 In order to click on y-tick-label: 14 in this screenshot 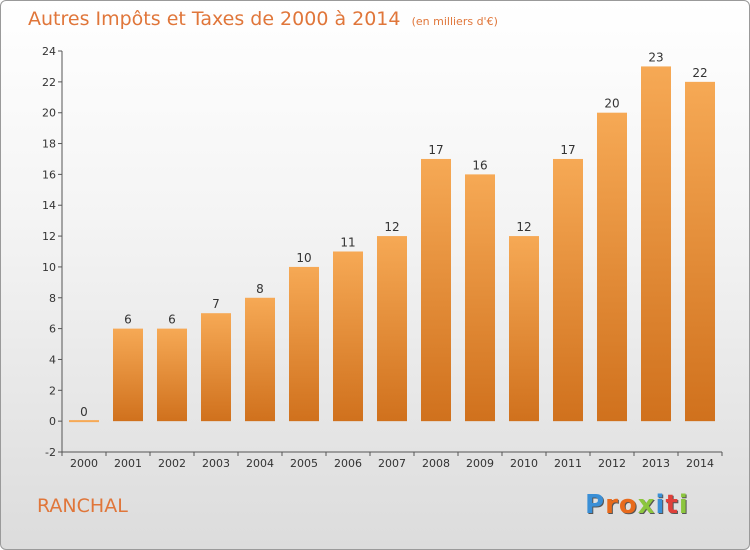, I will do `click(49, 205)`.